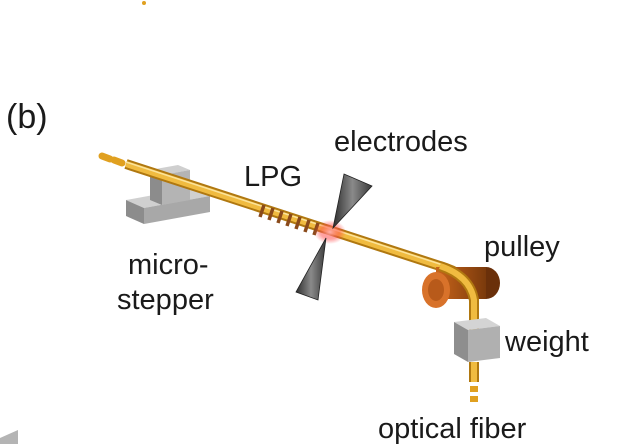  What do you see at coordinates (273, 177) in the screenshot?
I see `label-lpg: LPG` at bounding box center [273, 177].